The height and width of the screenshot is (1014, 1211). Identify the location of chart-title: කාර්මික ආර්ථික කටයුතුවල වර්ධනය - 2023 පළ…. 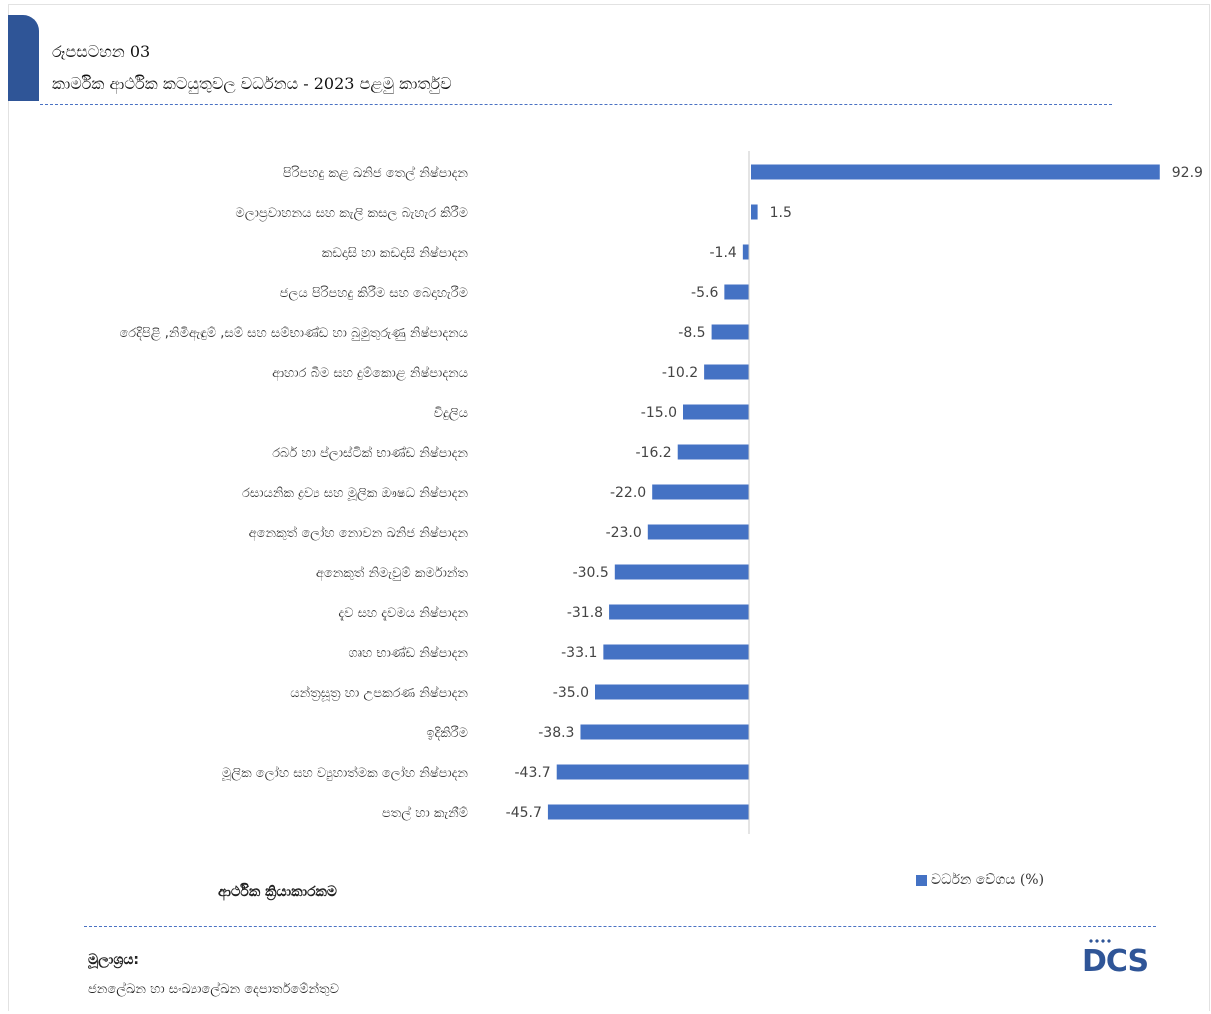
(252, 83).